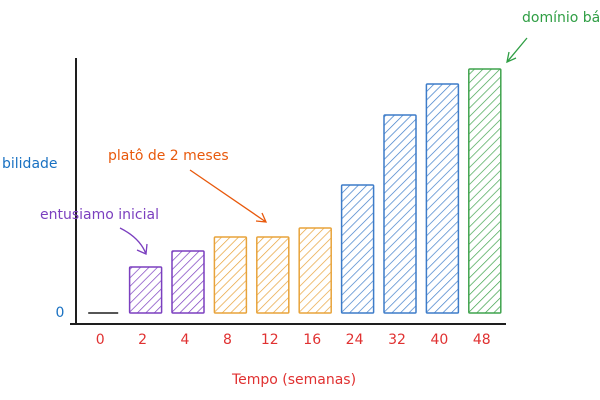  What do you see at coordinates (397, 340) in the screenshot?
I see `x-tick-label: 32` at bounding box center [397, 340].